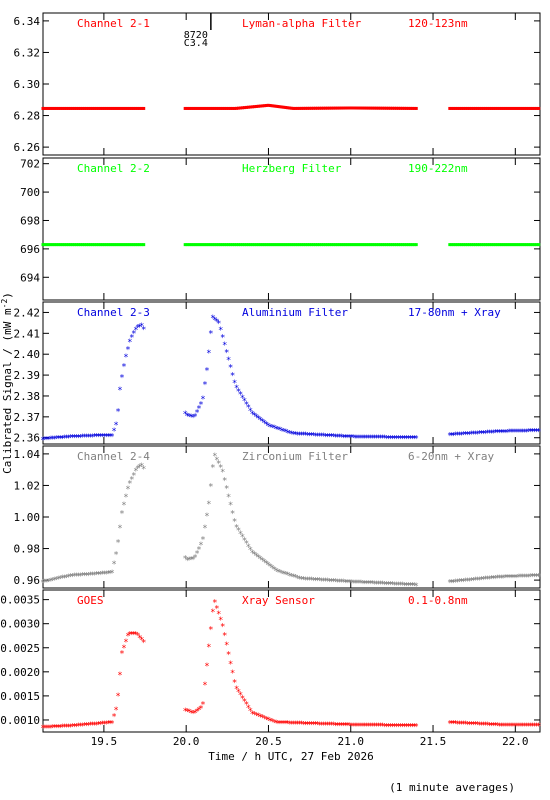 Image resolution: width=550 pixels, height=800 pixels. Describe the element at coordinates (27, 517) in the screenshot. I see `y-tick-label: 1.00` at that location.